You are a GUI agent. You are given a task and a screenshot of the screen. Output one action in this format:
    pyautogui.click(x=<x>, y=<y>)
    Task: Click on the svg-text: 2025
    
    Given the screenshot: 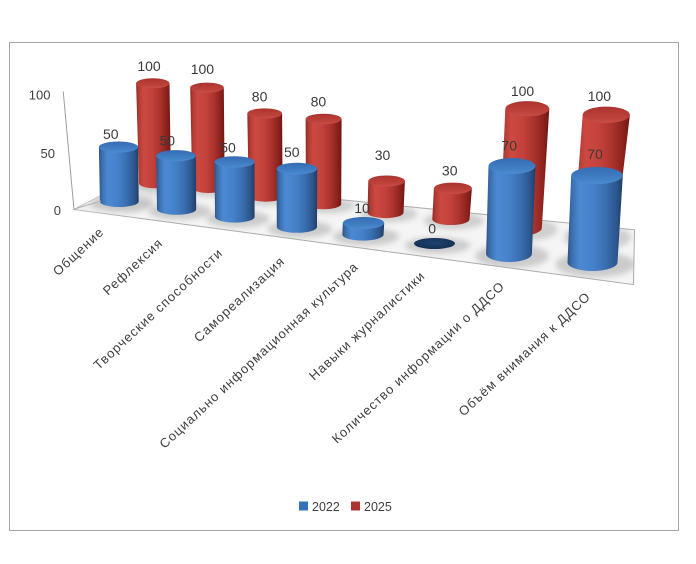 What is the action you would take?
    pyautogui.click(x=378, y=507)
    